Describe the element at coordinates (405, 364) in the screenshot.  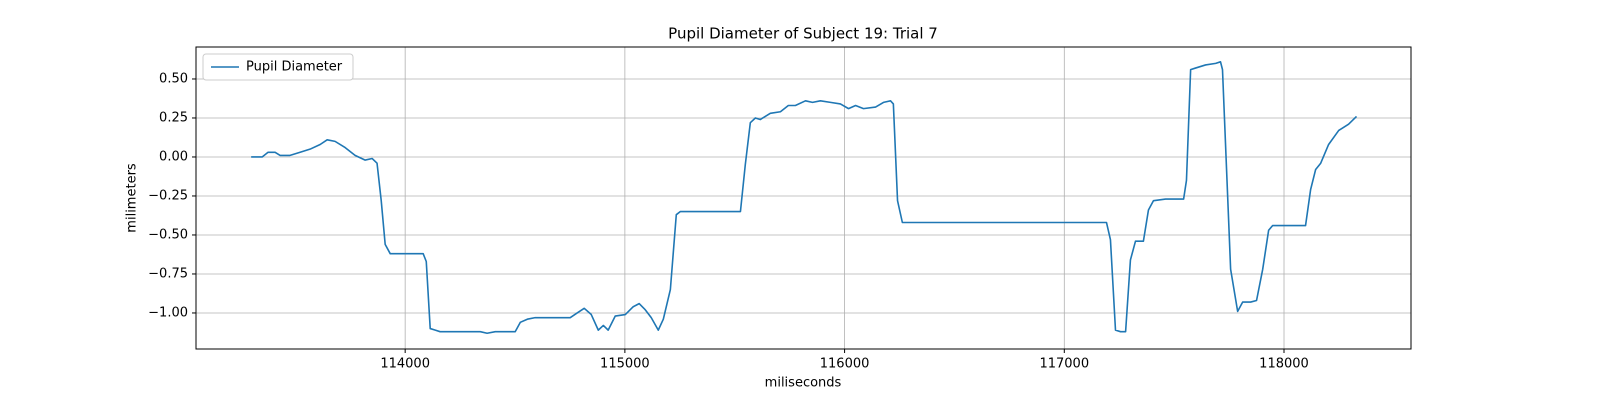
I see `x-tick-label: 114000` at that location.